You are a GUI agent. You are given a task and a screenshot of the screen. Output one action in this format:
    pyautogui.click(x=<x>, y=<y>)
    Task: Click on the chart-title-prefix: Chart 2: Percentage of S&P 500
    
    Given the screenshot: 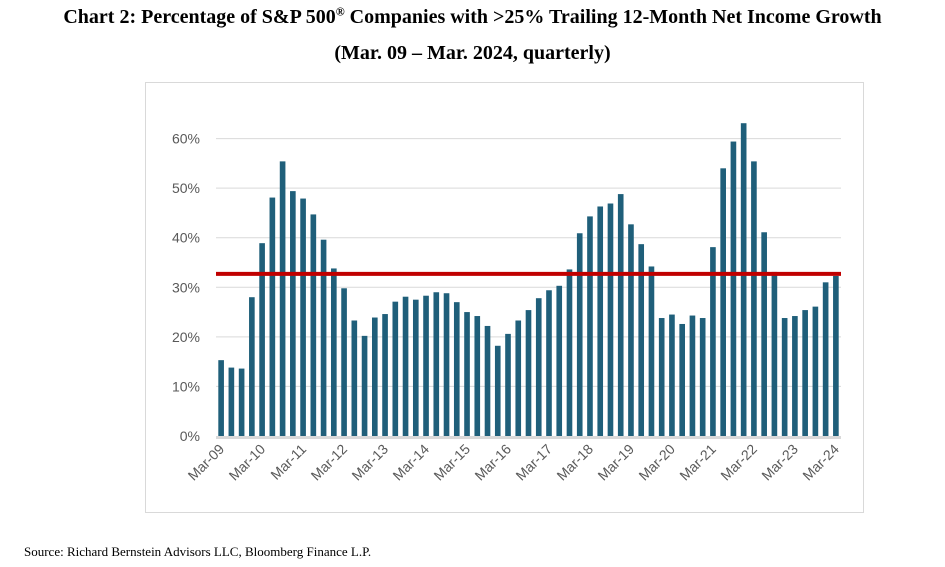 What is the action you would take?
    pyautogui.click(x=199, y=17)
    